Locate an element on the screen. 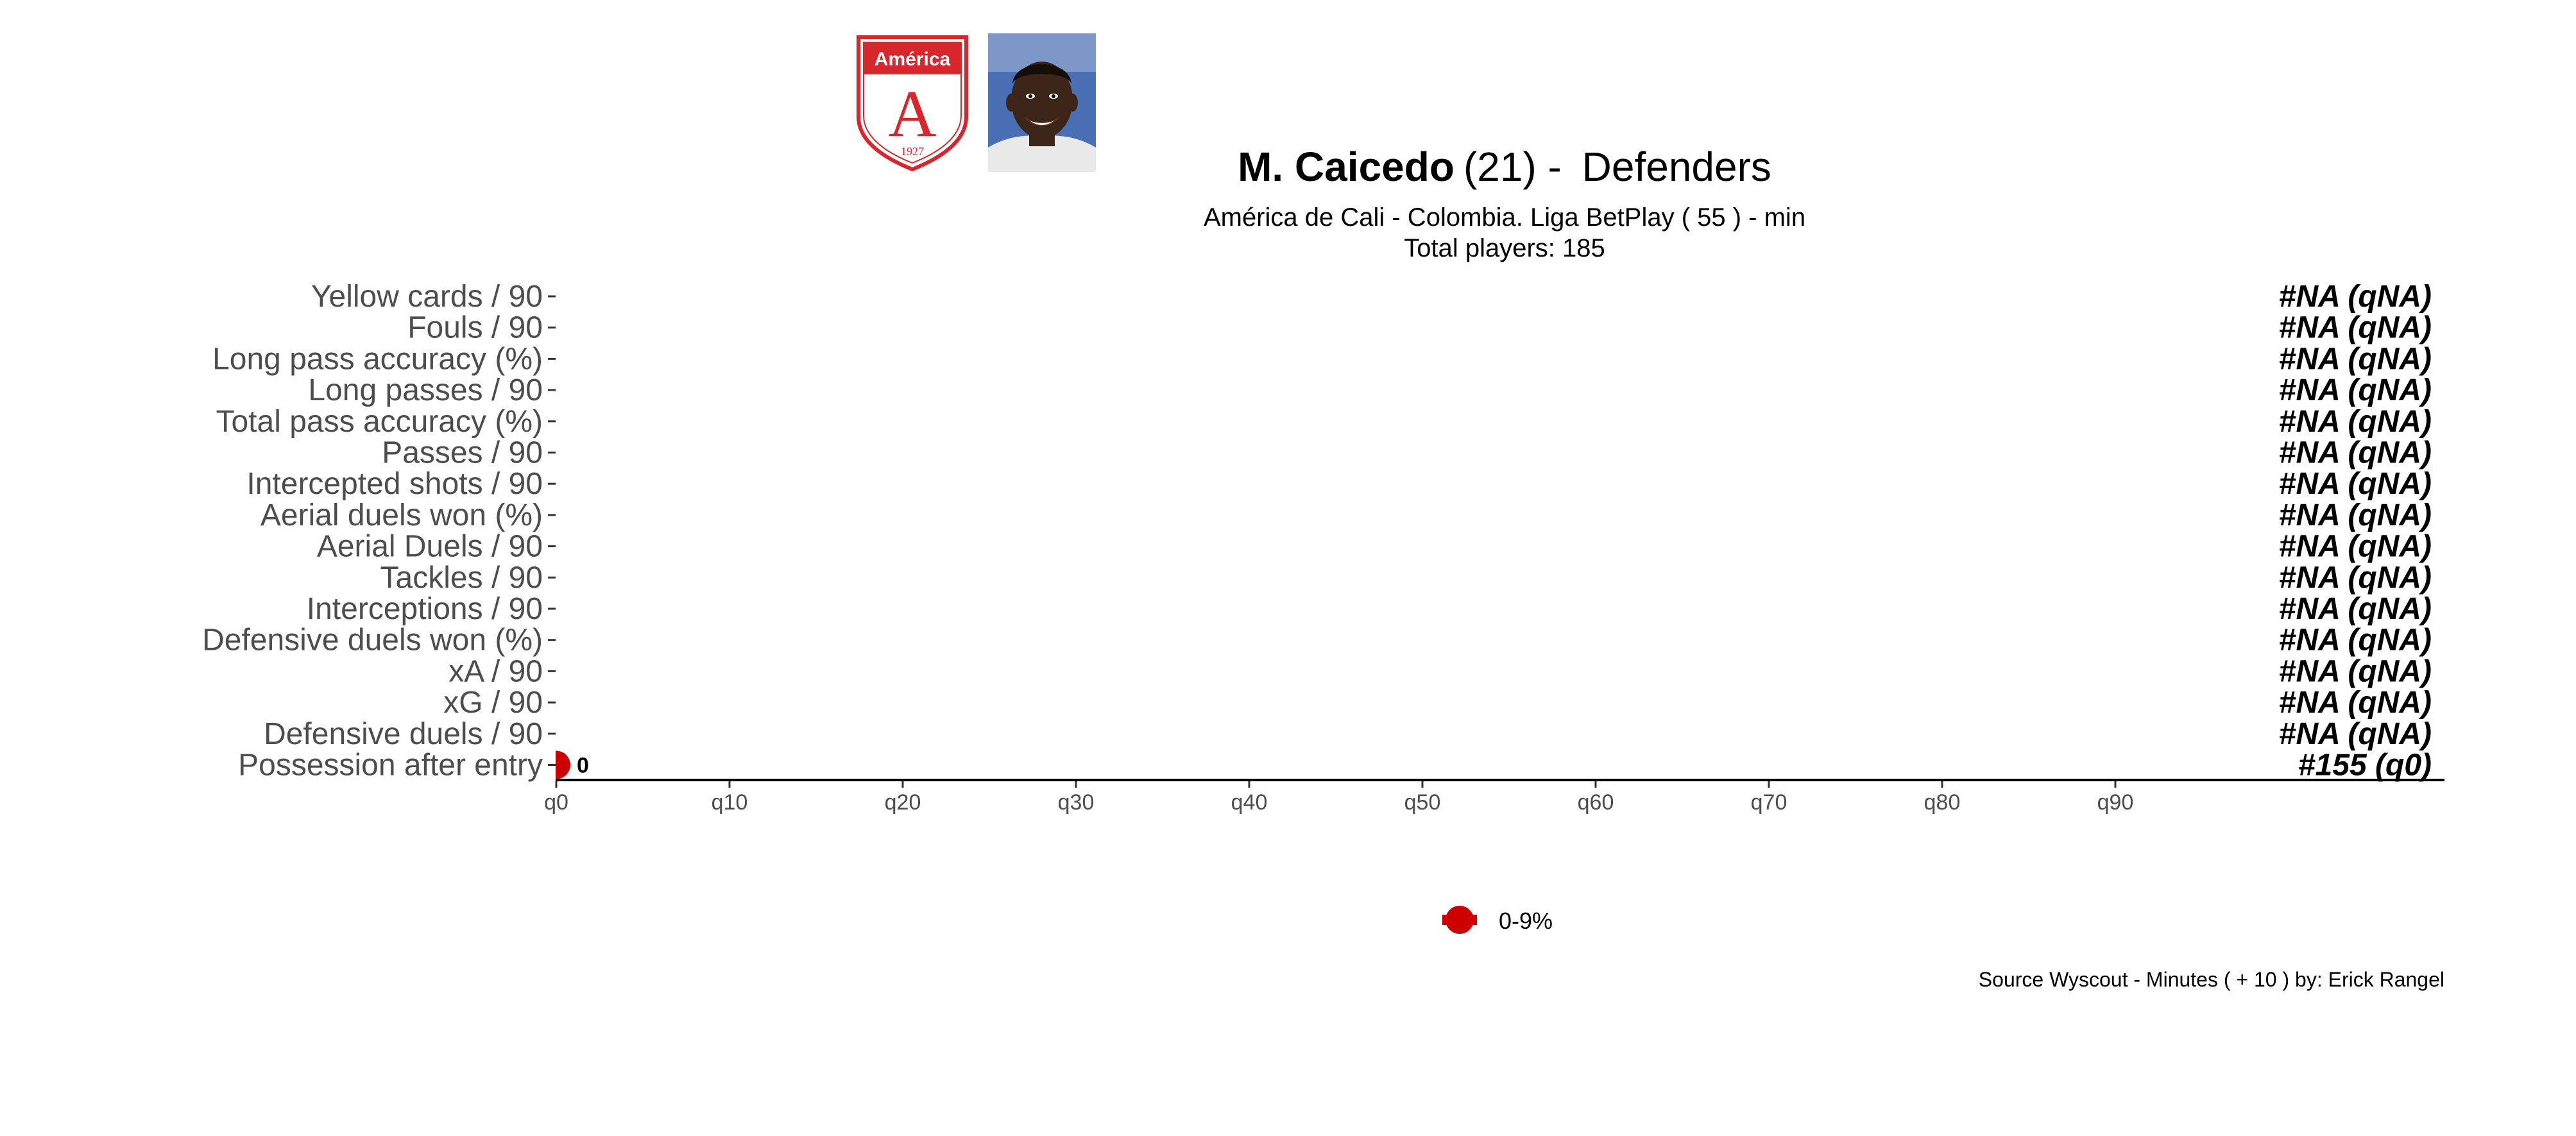 The image size is (2576, 1136). legend-label: 0-9% is located at coordinates (1526, 921).